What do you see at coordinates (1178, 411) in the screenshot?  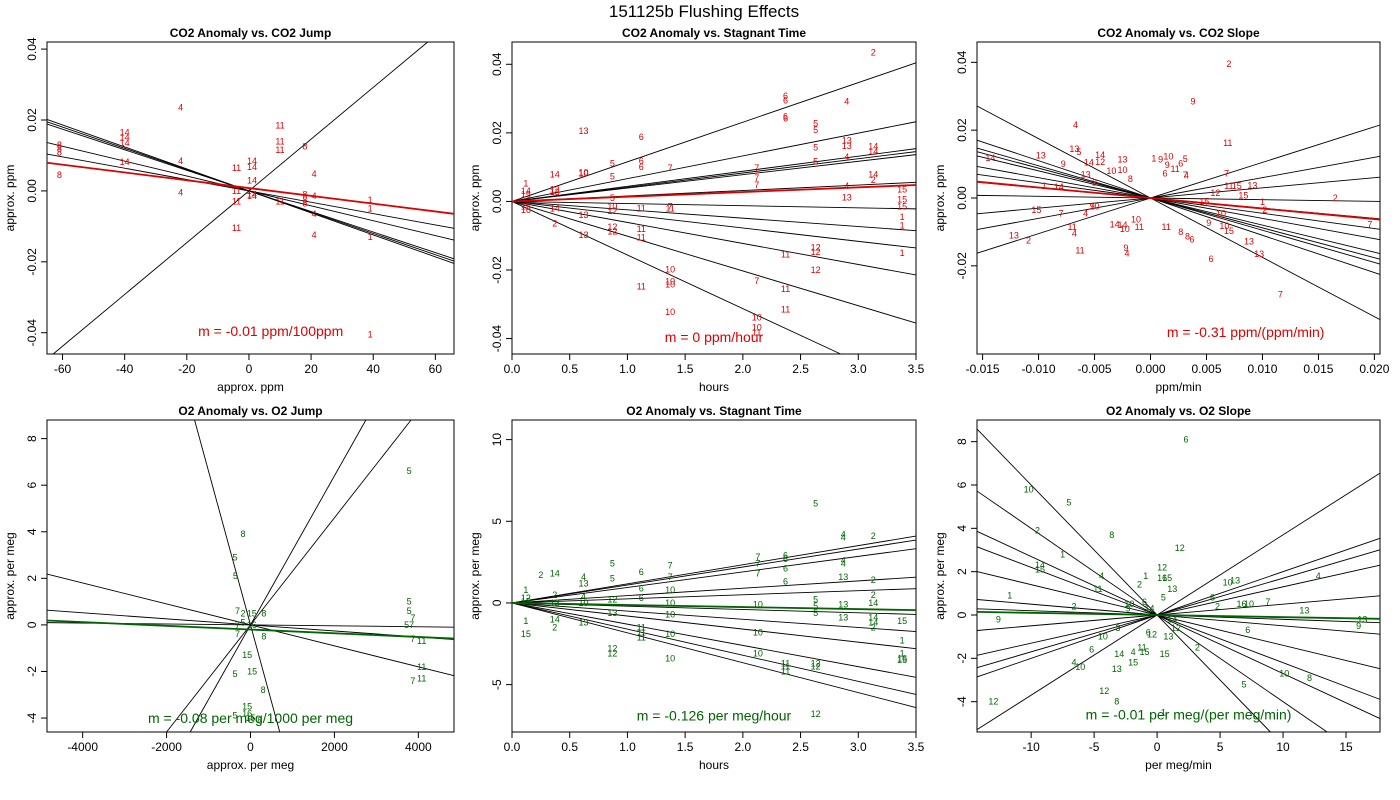 I see `panel-title: O2 Anomaly vs. O2 Slope` at bounding box center [1178, 411].